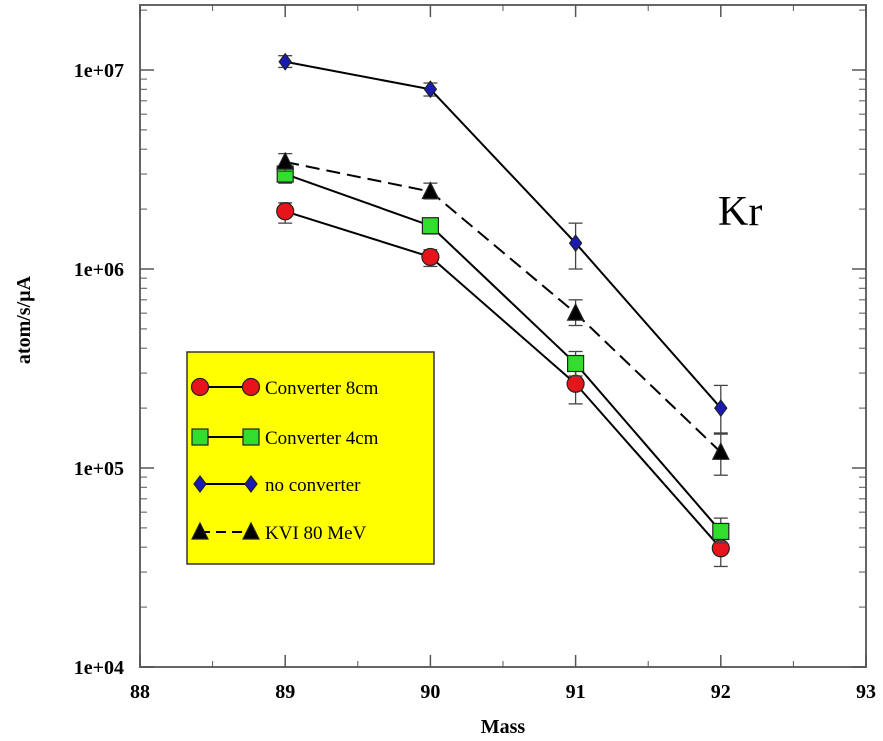 This screenshot has width=883, height=741. Describe the element at coordinates (576, 692) in the screenshot. I see `x-tick-label: 91` at that location.